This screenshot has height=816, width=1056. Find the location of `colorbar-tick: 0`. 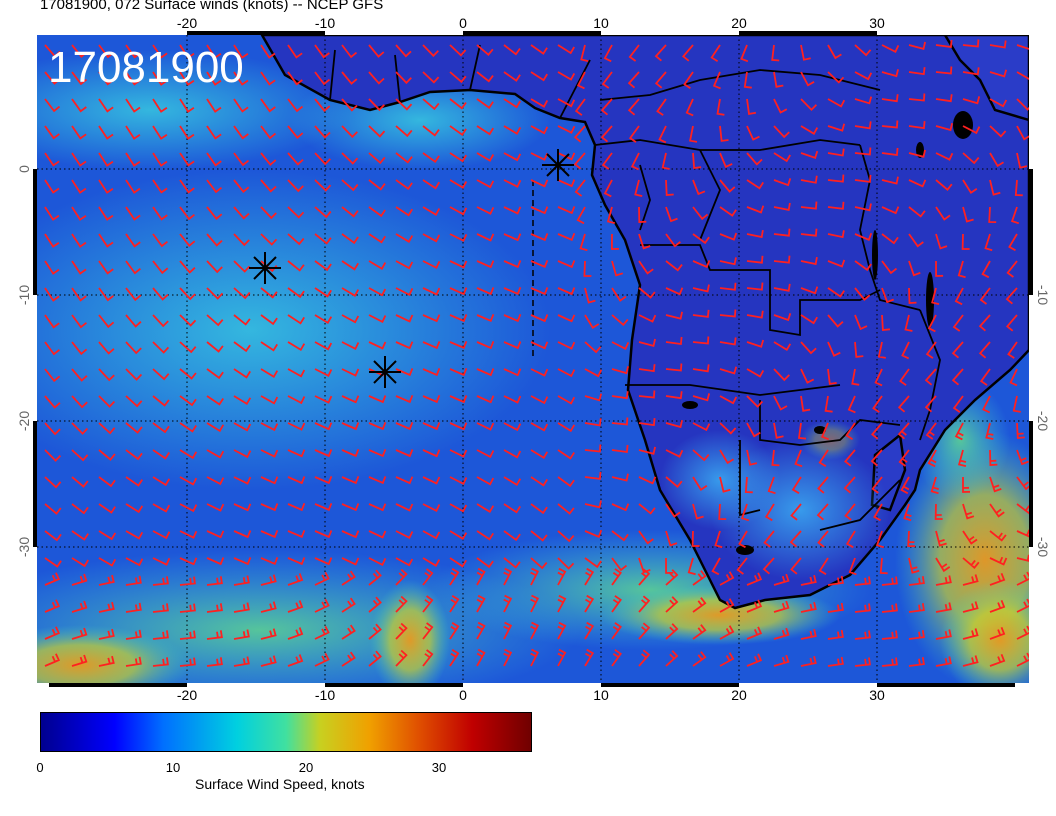

colorbar-tick: 0 is located at coordinates (40, 767).